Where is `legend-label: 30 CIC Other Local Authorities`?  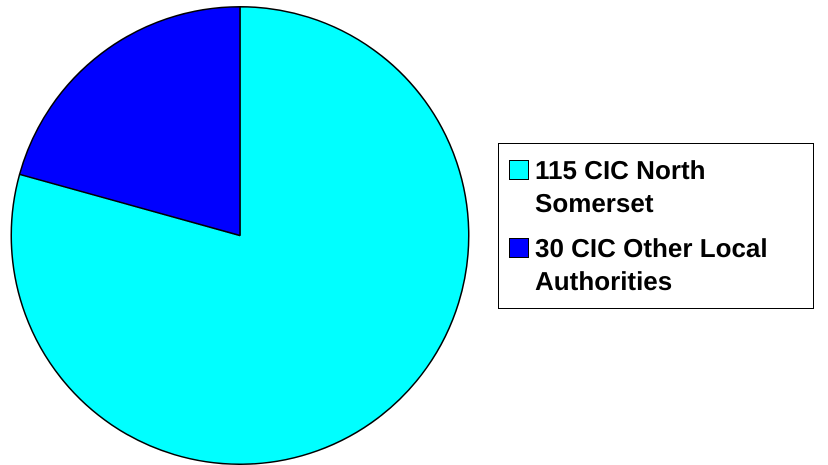 legend-label: 30 CIC Other Local Authorities is located at coordinates (652, 265).